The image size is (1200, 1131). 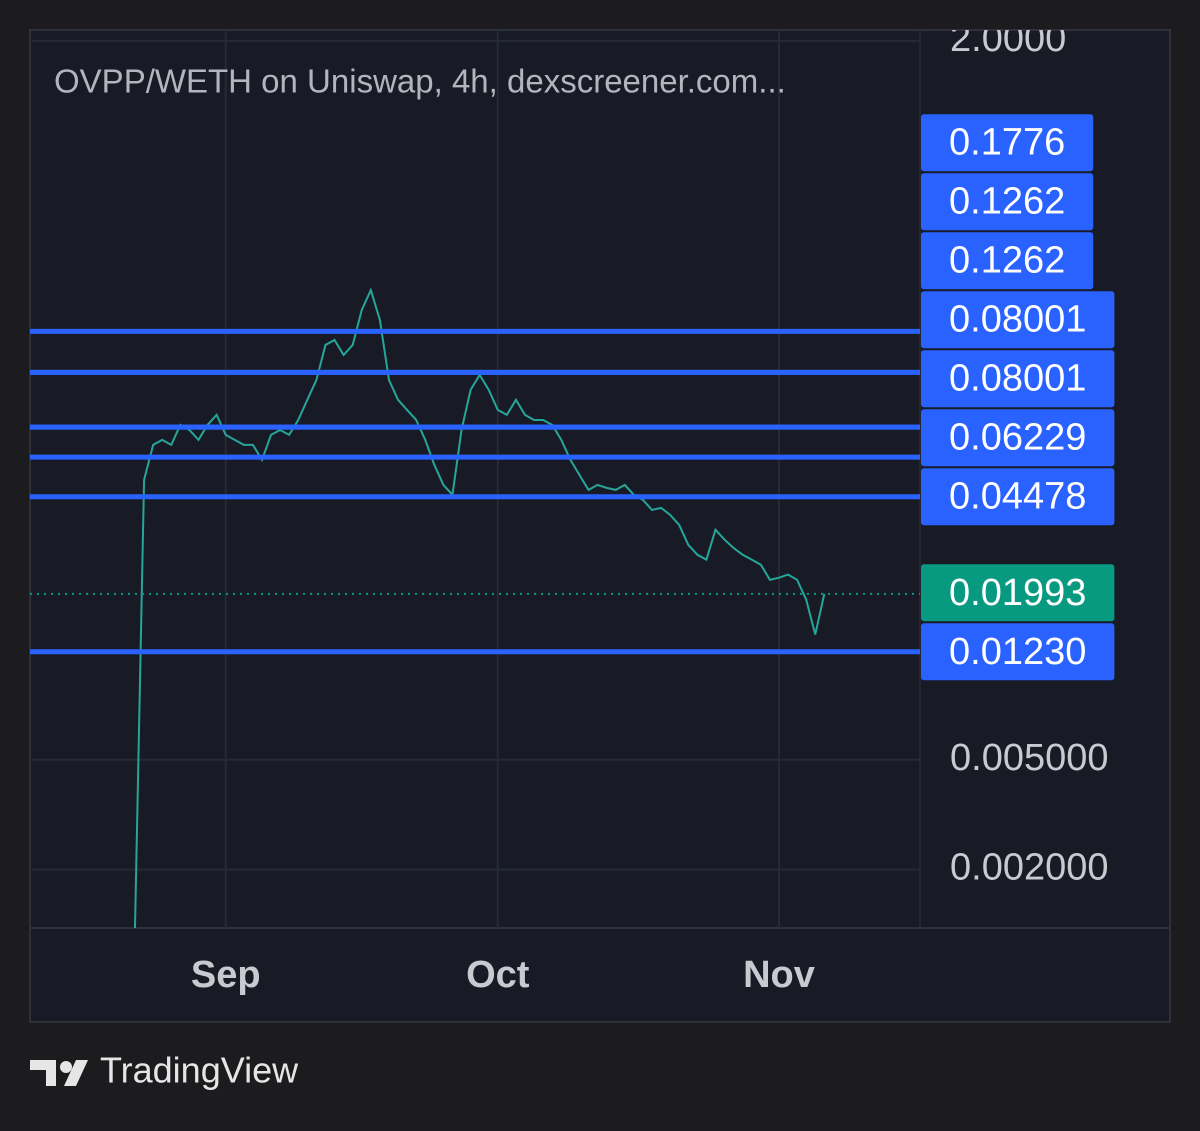 I want to click on level-label-box: 0.01230, so click(x=1018, y=652).